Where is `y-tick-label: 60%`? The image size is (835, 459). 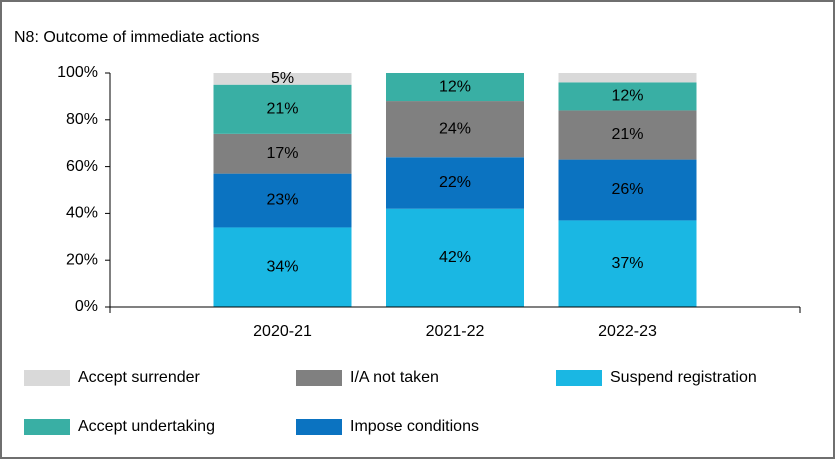 y-tick-label: 60% is located at coordinates (82, 166).